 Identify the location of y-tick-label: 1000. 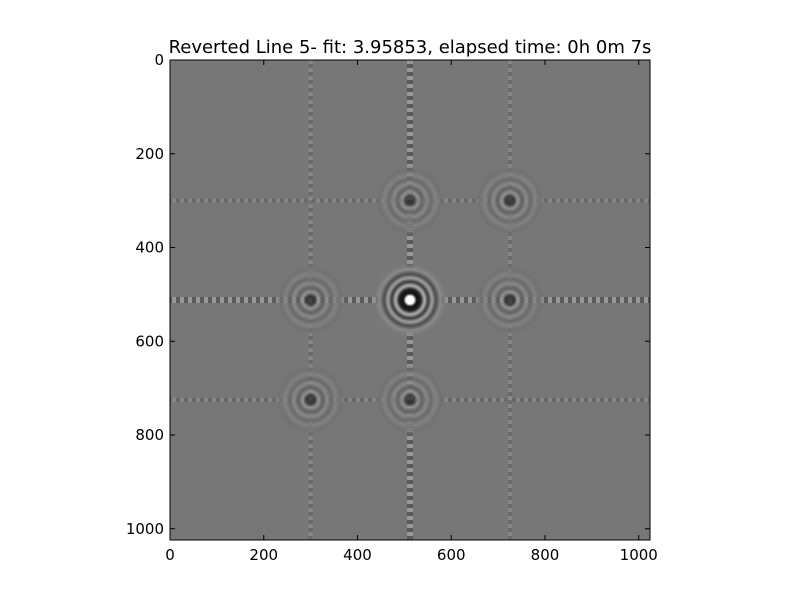
(145, 529).